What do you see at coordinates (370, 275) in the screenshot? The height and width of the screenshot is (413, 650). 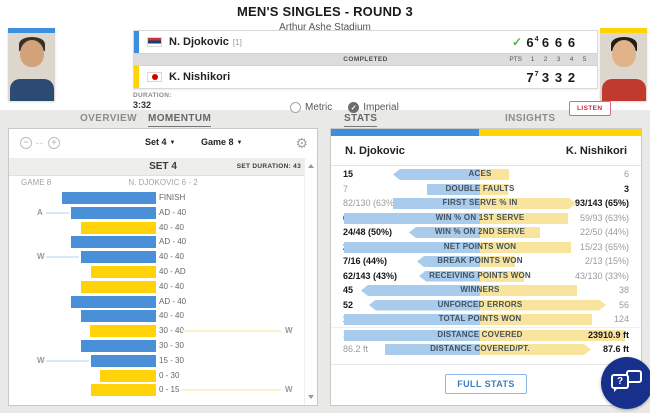 I see `stat-value-left: 62/143 (43%)` at bounding box center [370, 275].